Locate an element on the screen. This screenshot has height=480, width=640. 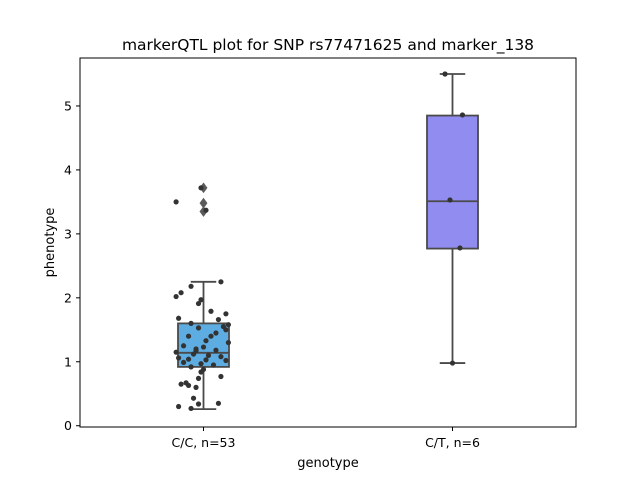
x-axis-label: genotype is located at coordinates (327, 463).